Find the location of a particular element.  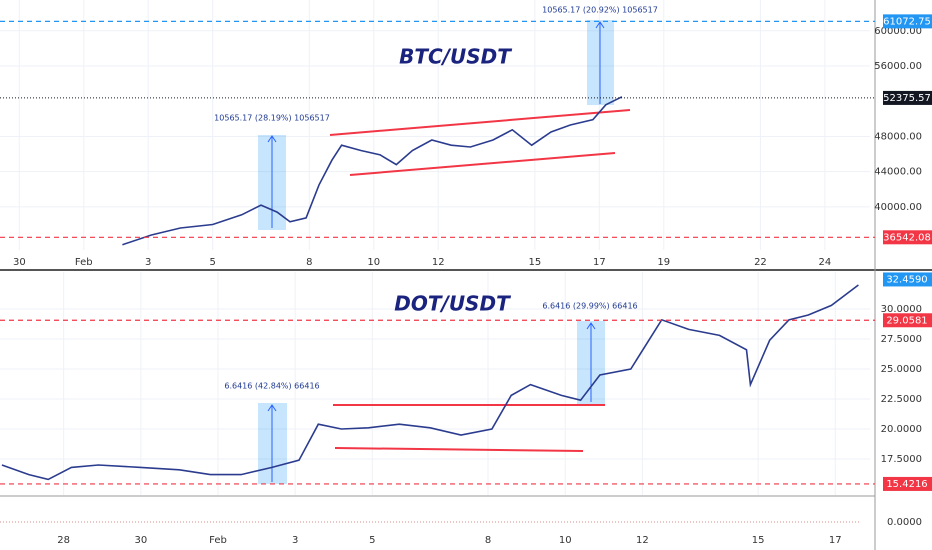

y-tick-label: 20.0000 is located at coordinates (901, 429).